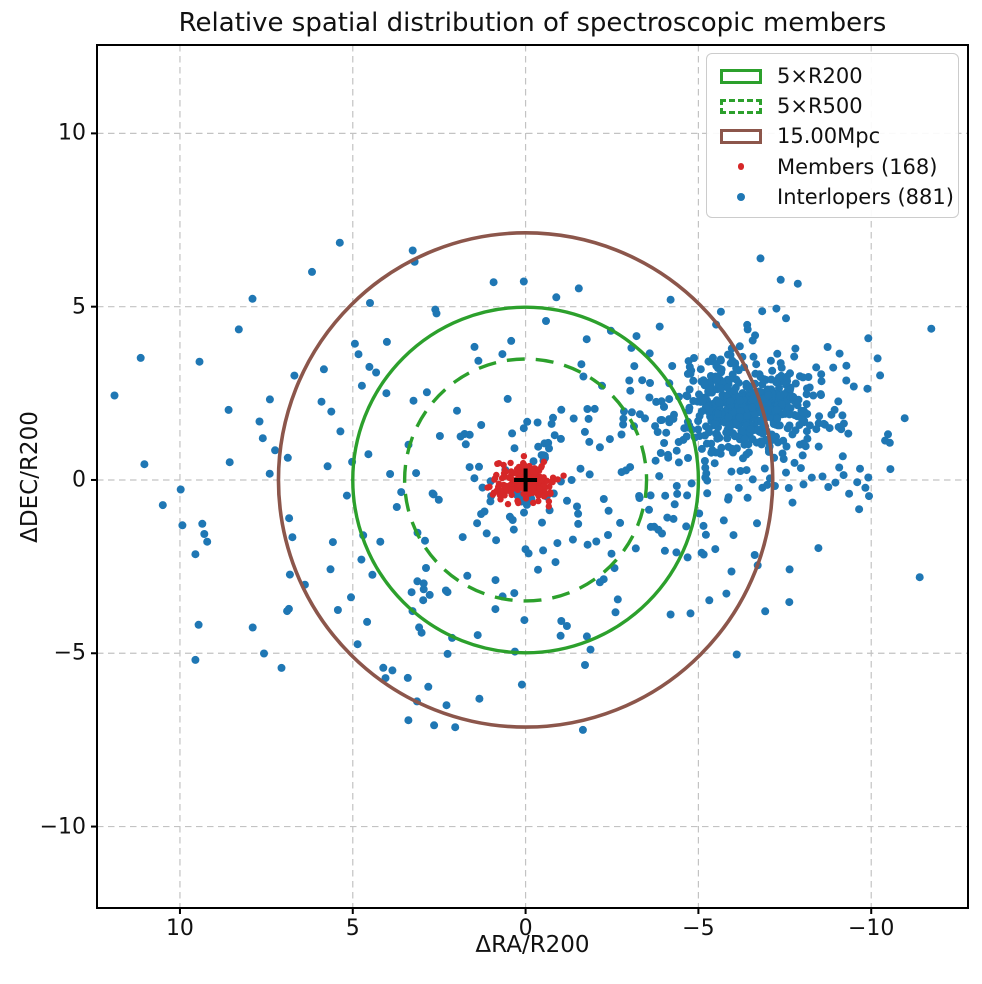 The width and height of the screenshot is (982, 984). Describe the element at coordinates (741, 166) in the screenshot. I see `legend-dot-icon` at that location.